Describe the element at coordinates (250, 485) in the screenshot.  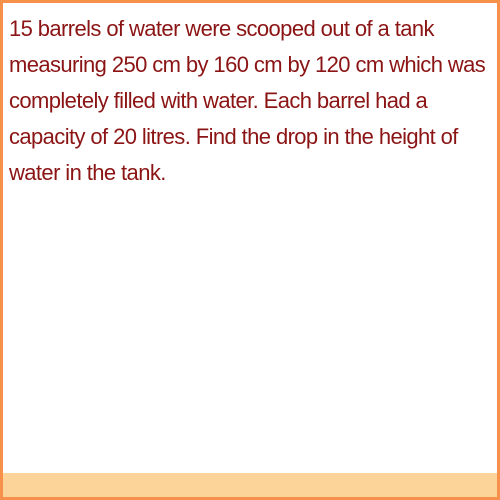
I see `footer-band` at that location.